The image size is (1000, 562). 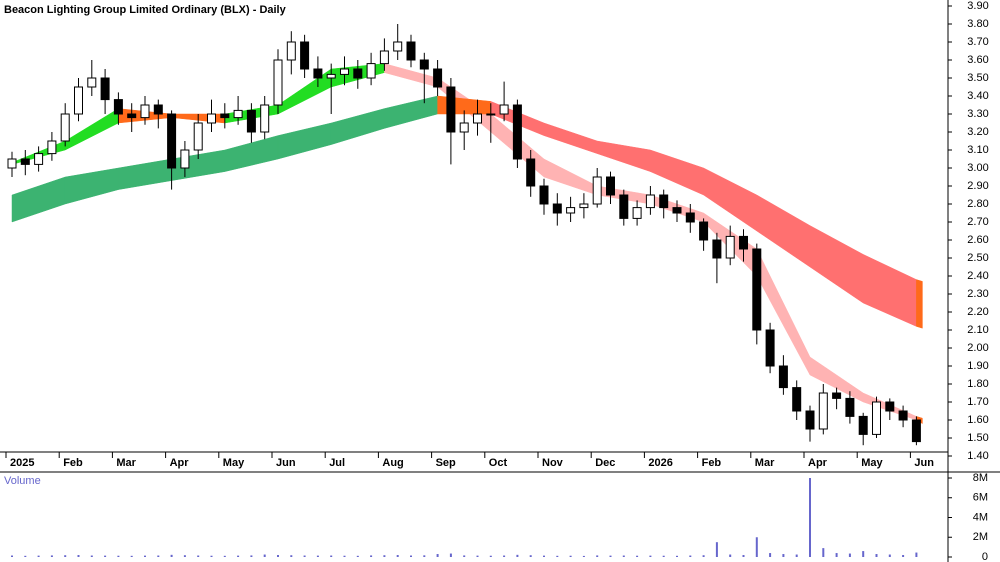 What do you see at coordinates (977, 438) in the screenshot?
I see `y-tick-label: 1.50` at bounding box center [977, 438].